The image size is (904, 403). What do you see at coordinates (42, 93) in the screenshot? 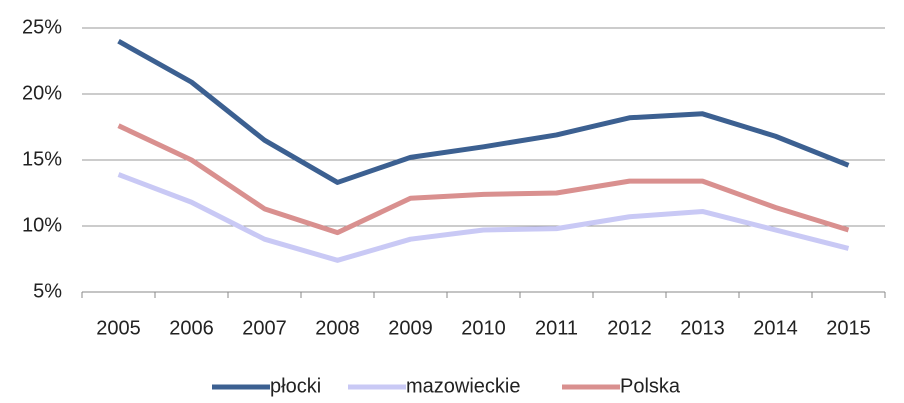
I see `y-tick-label: 20%` at bounding box center [42, 93].